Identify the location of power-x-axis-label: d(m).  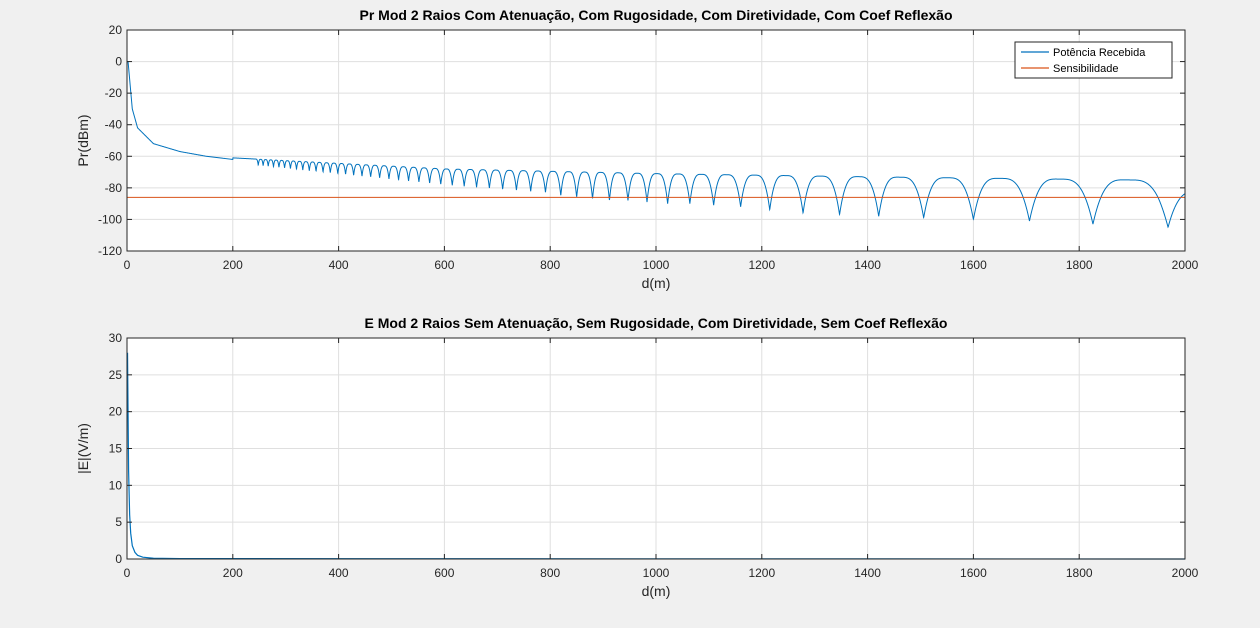
(656, 283).